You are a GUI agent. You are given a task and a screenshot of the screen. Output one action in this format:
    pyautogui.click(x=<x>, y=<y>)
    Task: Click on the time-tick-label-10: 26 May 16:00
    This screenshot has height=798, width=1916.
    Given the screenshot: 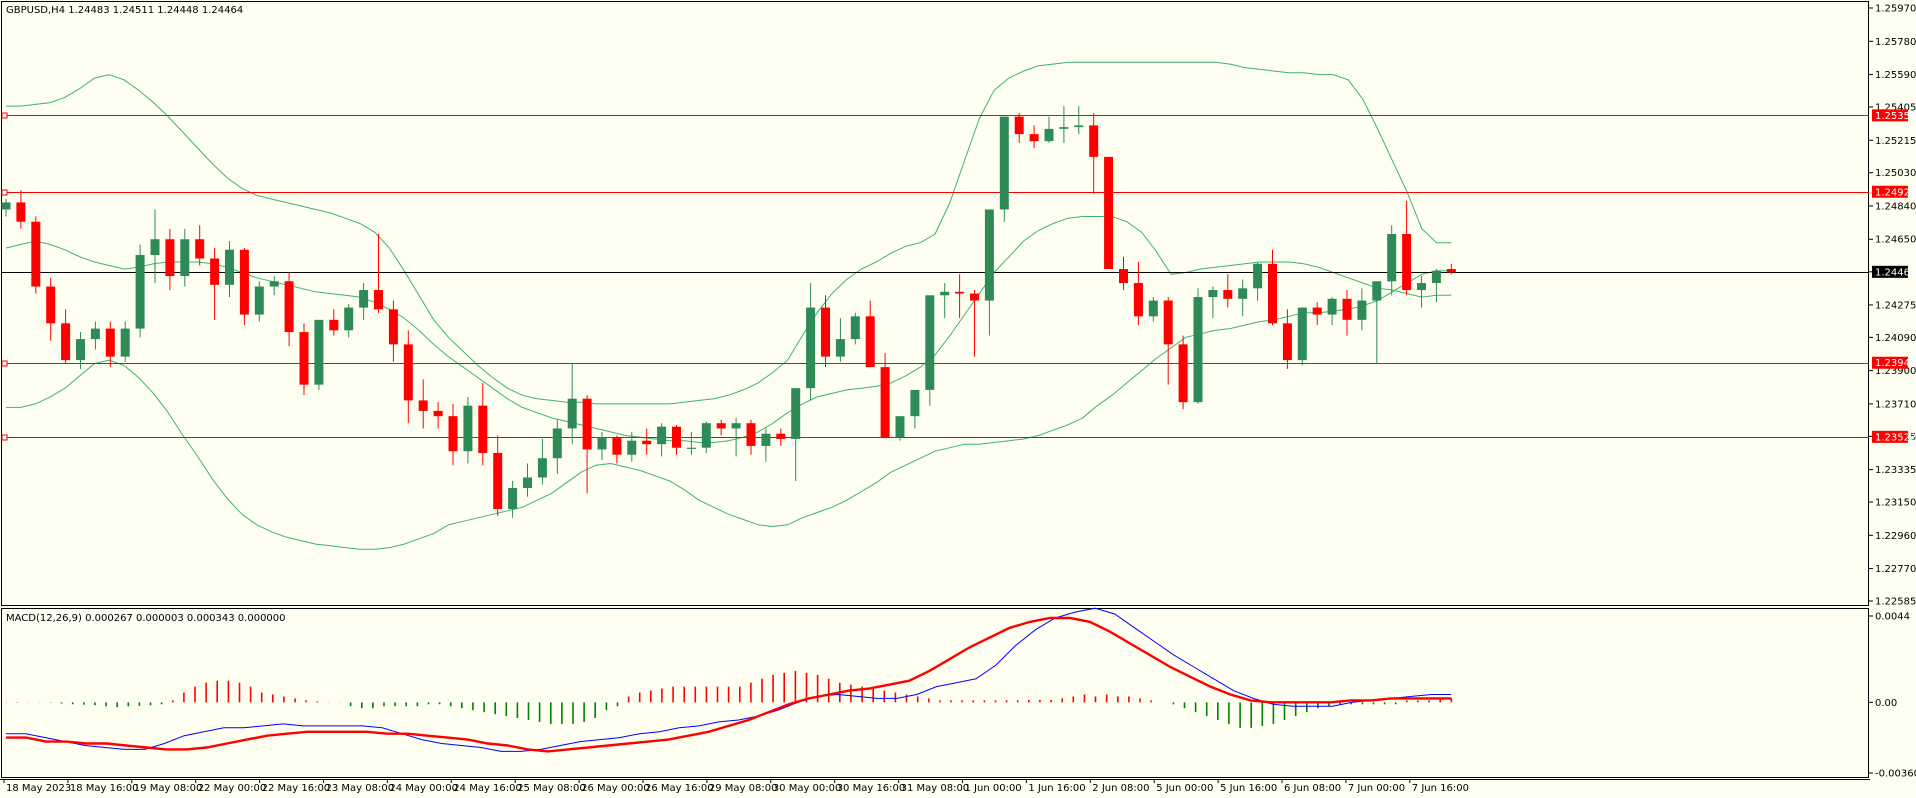 What is the action you would take?
    pyautogui.click(x=679, y=788)
    